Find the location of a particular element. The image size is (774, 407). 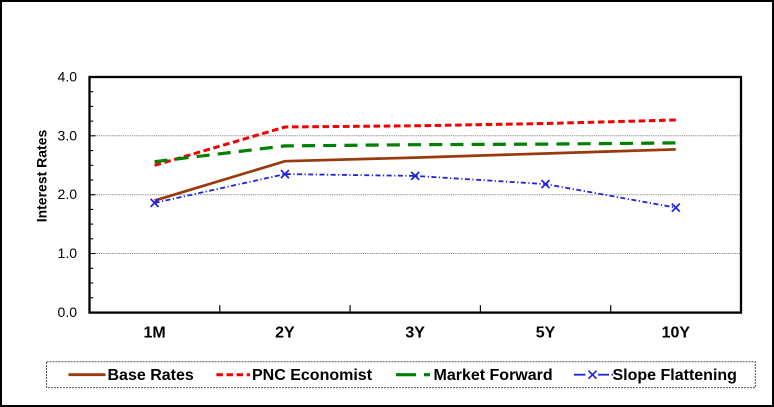

svg-text: 5Y is located at coordinates (546, 333).